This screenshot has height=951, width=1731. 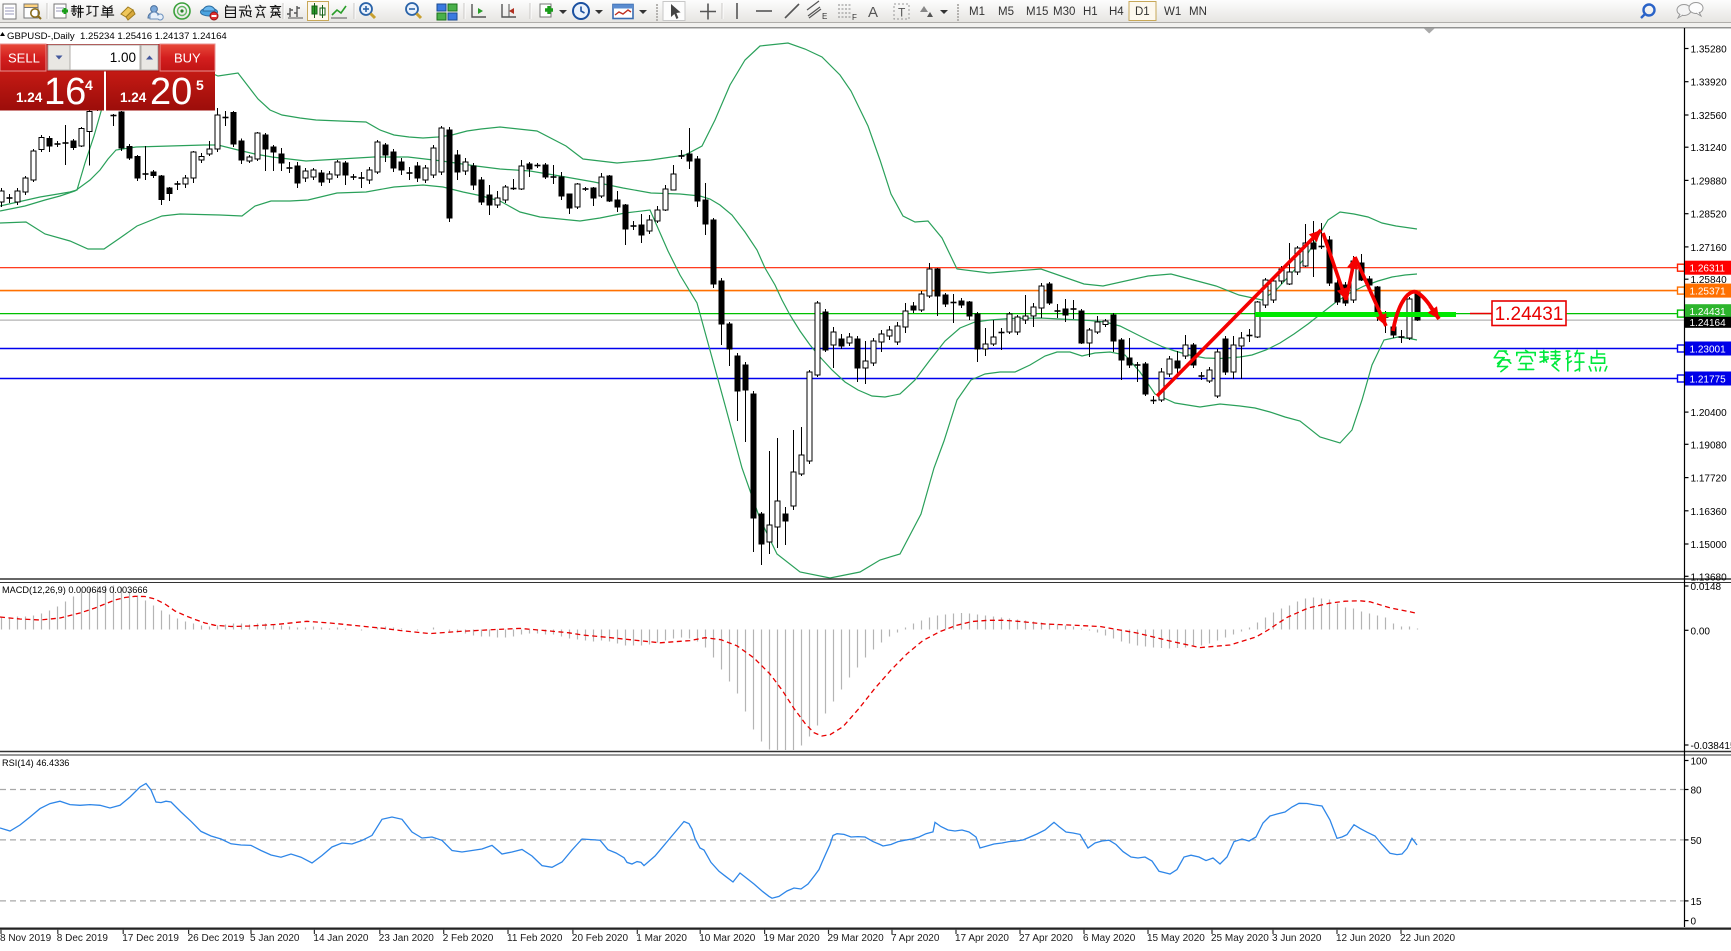 What do you see at coordinates (1709, 181) in the screenshot?
I see `svg-text: 1.29880` at bounding box center [1709, 181].